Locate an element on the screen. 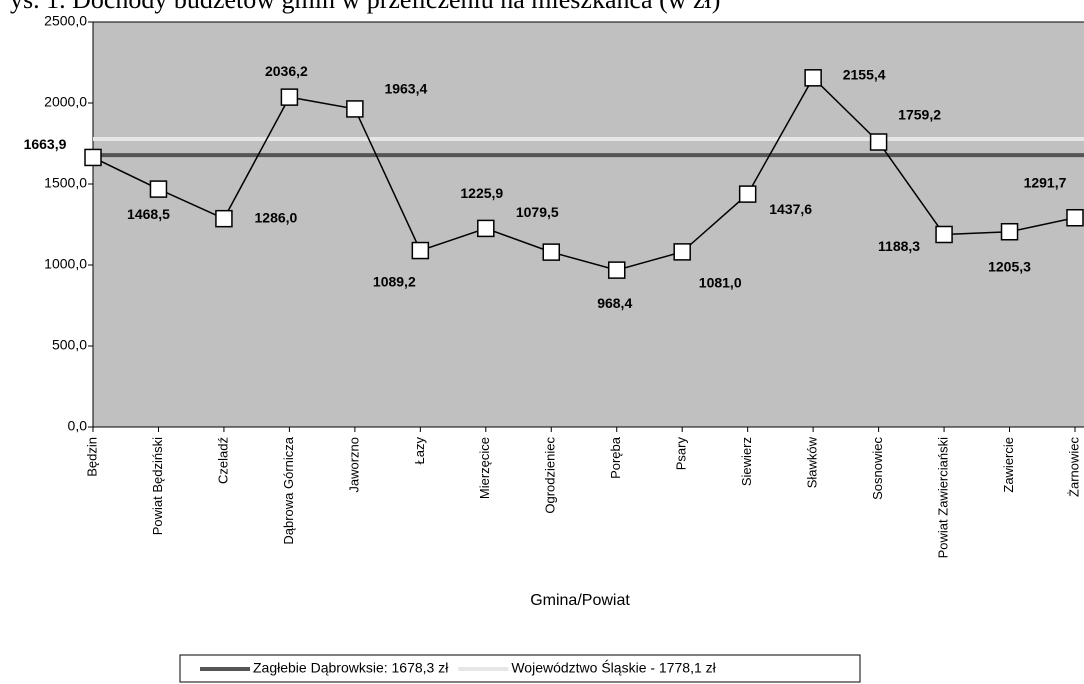 This screenshot has width=1084, height=684. x-tick-label: Powiat Będziński is located at coordinates (157, 486).